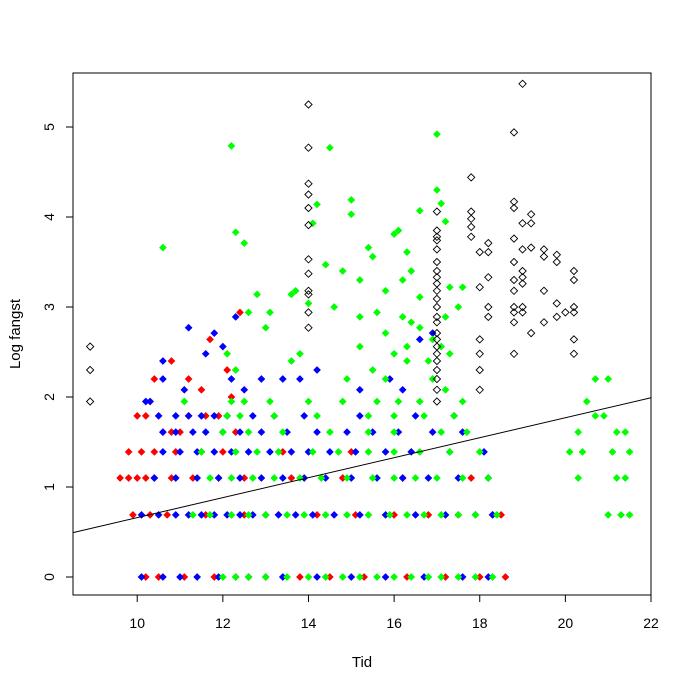 The image size is (689, 688). What do you see at coordinates (394, 613) in the screenshot?
I see `x-axis: 10 12 14 16 18 20 22` at bounding box center [394, 613].